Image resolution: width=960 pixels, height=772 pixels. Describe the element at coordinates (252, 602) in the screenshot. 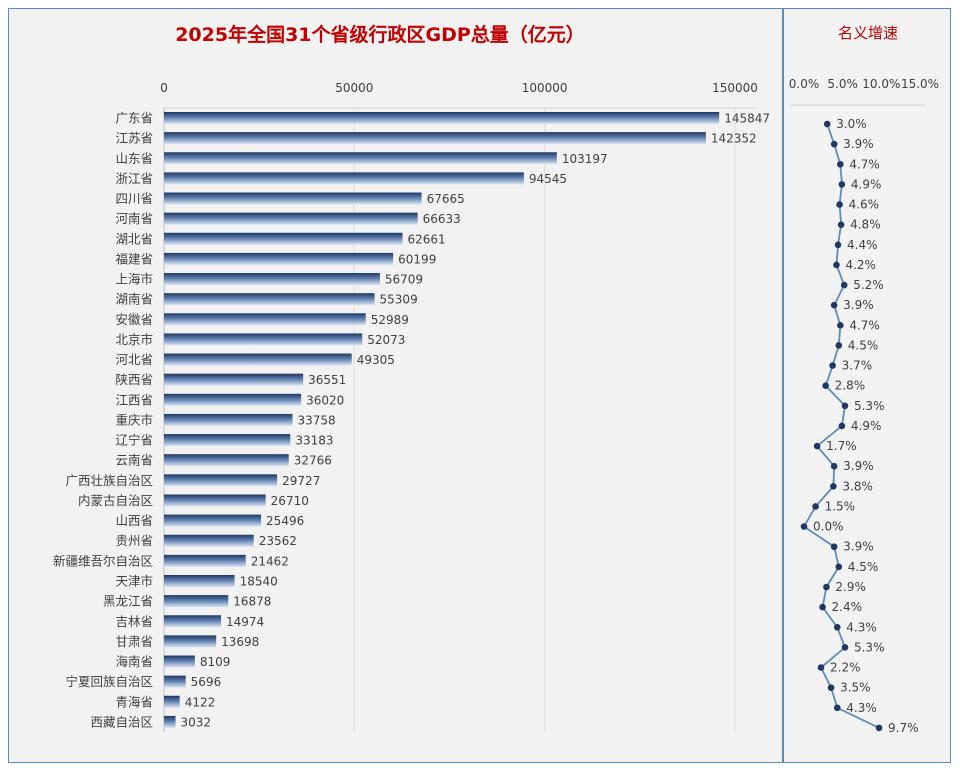

I see `bar-value-label: 16878` at that location.